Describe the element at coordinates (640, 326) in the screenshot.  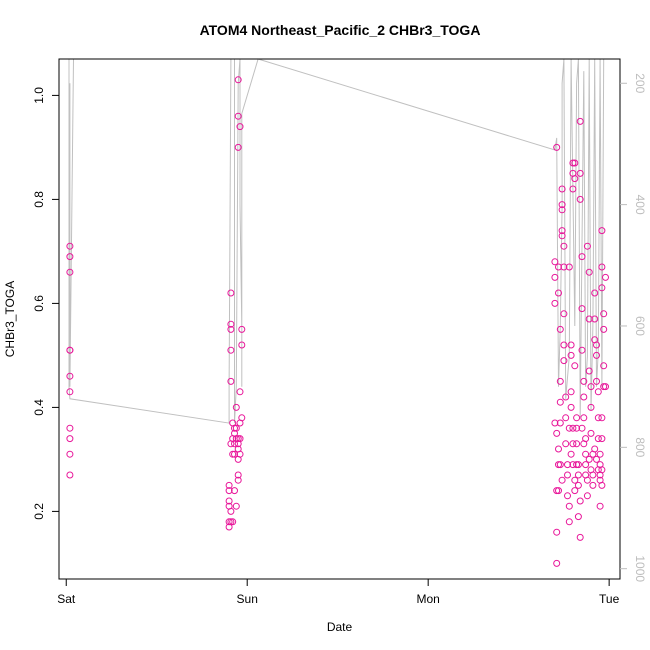
I see `right-tick-label: 600` at that location.